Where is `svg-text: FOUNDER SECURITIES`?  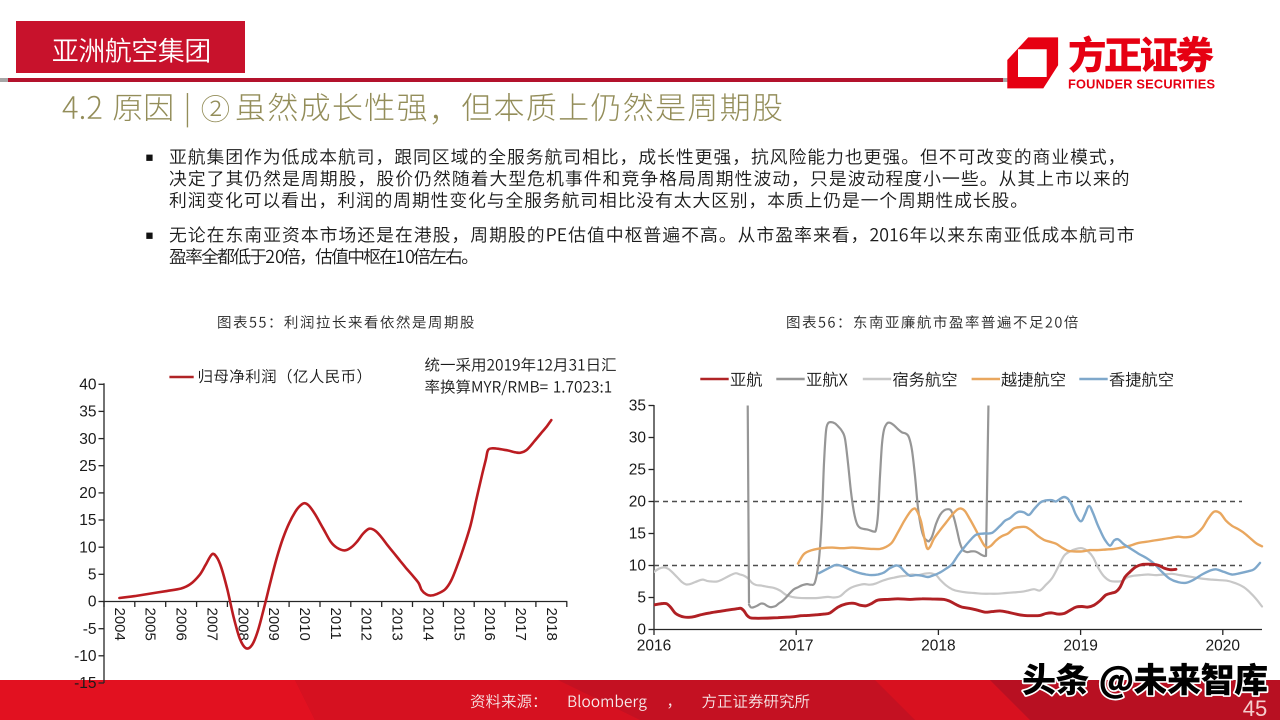
svg-text: FOUNDER SECURITIES is located at coordinates (1141, 84).